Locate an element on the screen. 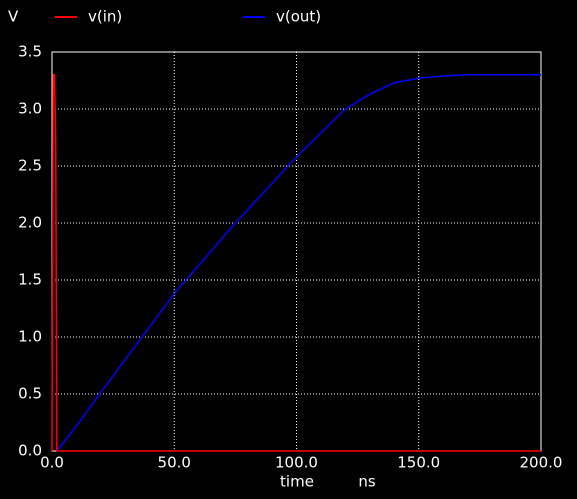 The image size is (577, 499). legend-label: v(out) is located at coordinates (298, 17).